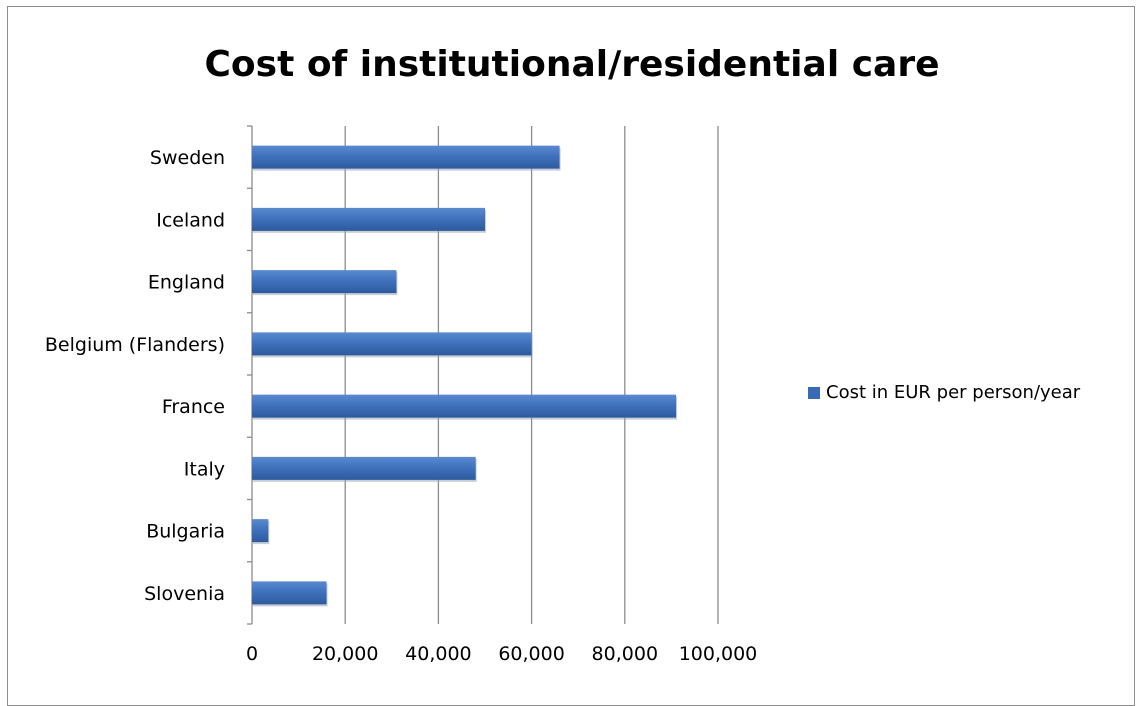  Describe the element at coordinates (187, 158) in the screenshot. I see `category-label: Sweden` at that location.